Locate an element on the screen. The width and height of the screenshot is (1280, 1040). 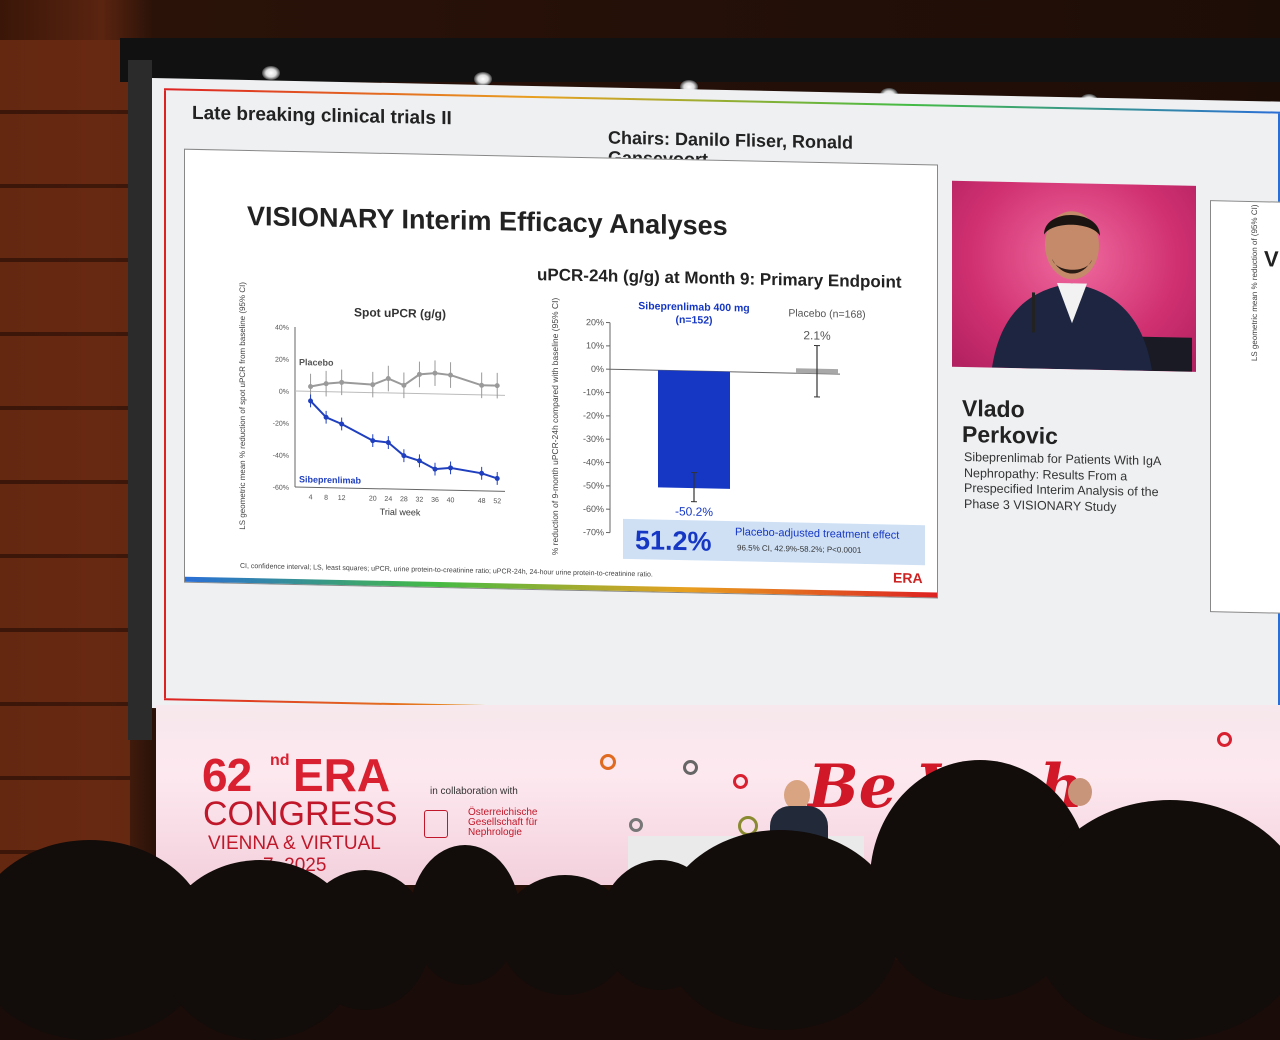
congress-label: CONGRESS is located at coordinates (300, 814).